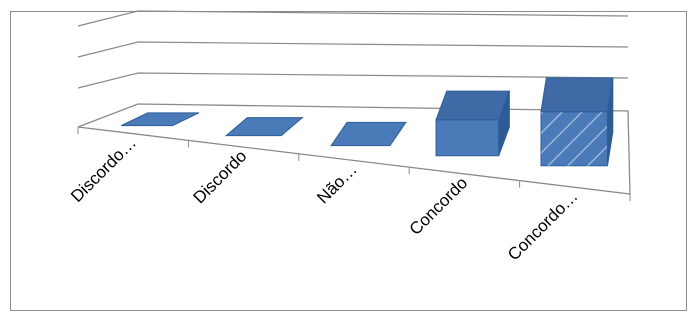  I want to click on bar-não-2, so click(368, 134).